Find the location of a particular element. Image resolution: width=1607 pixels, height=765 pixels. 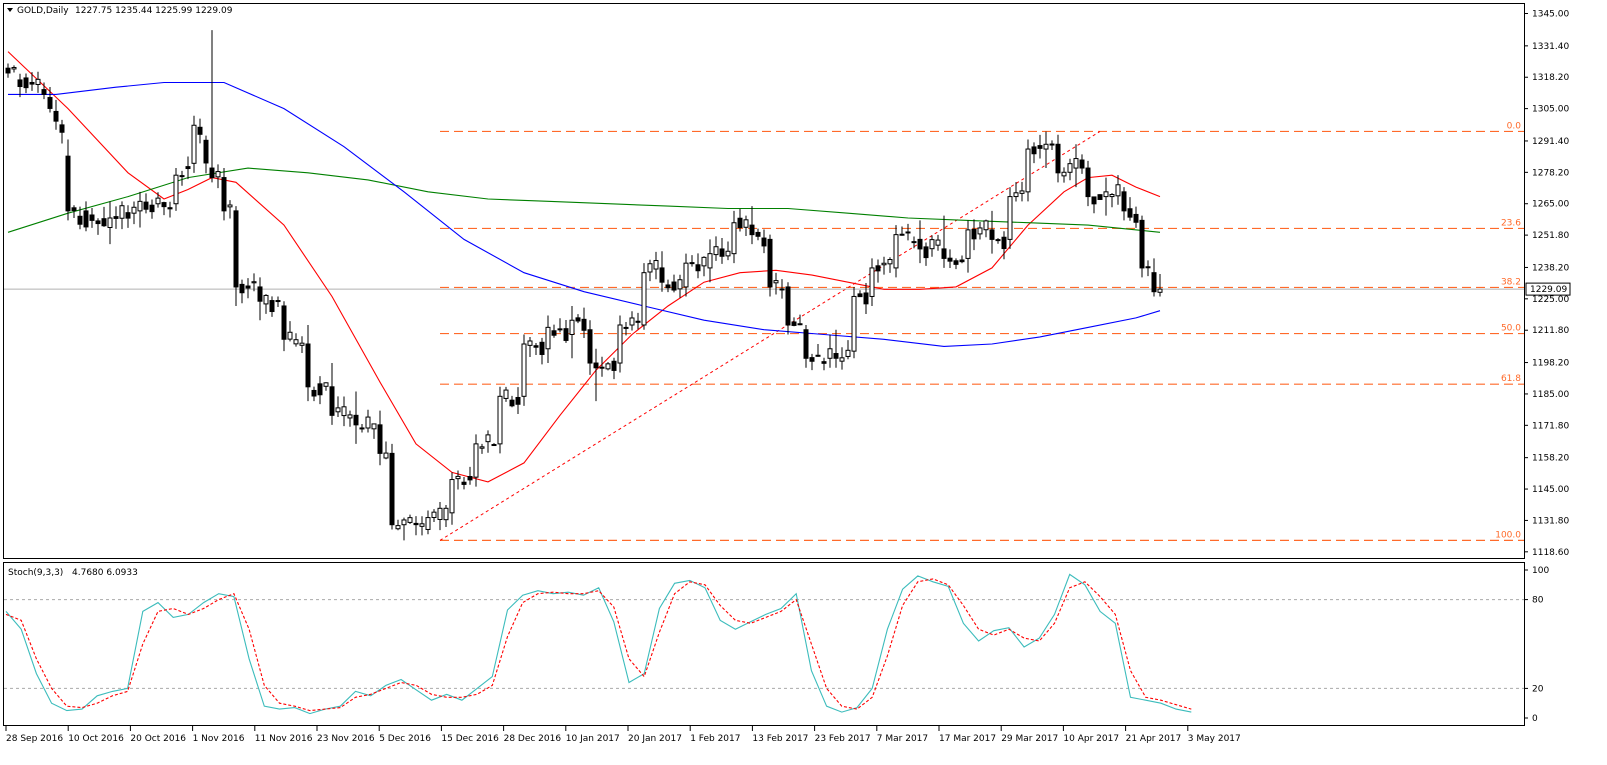

date-tick-label: 23 Feb 2017 is located at coordinates (843, 739).